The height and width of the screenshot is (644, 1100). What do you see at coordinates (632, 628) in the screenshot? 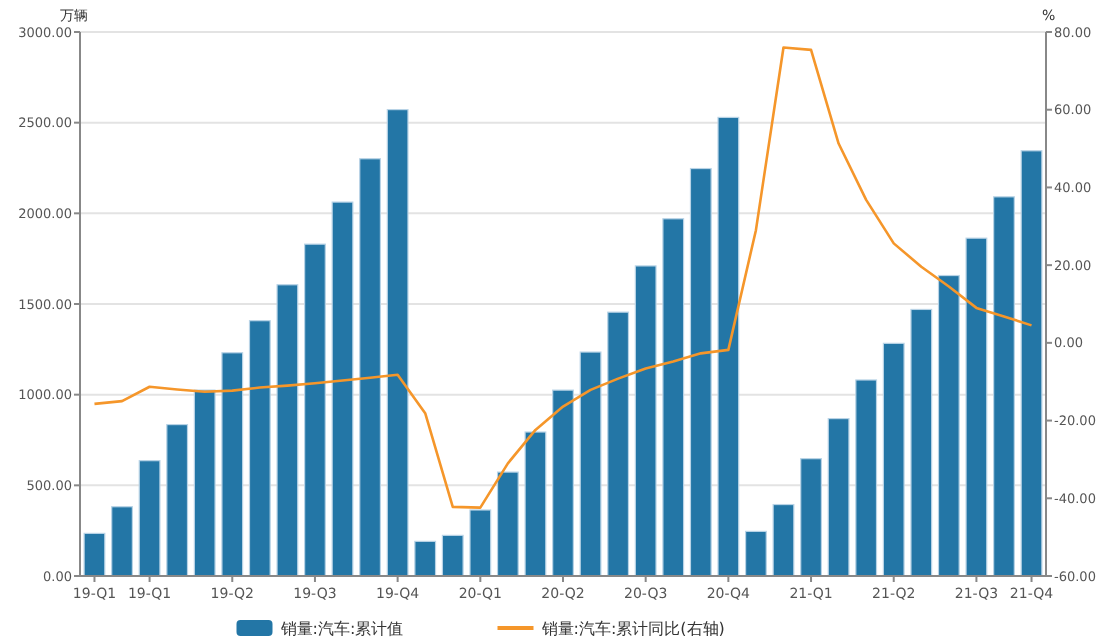
I see `legend-label: 销量:汽车:累计同比(右轴)` at bounding box center [632, 628].